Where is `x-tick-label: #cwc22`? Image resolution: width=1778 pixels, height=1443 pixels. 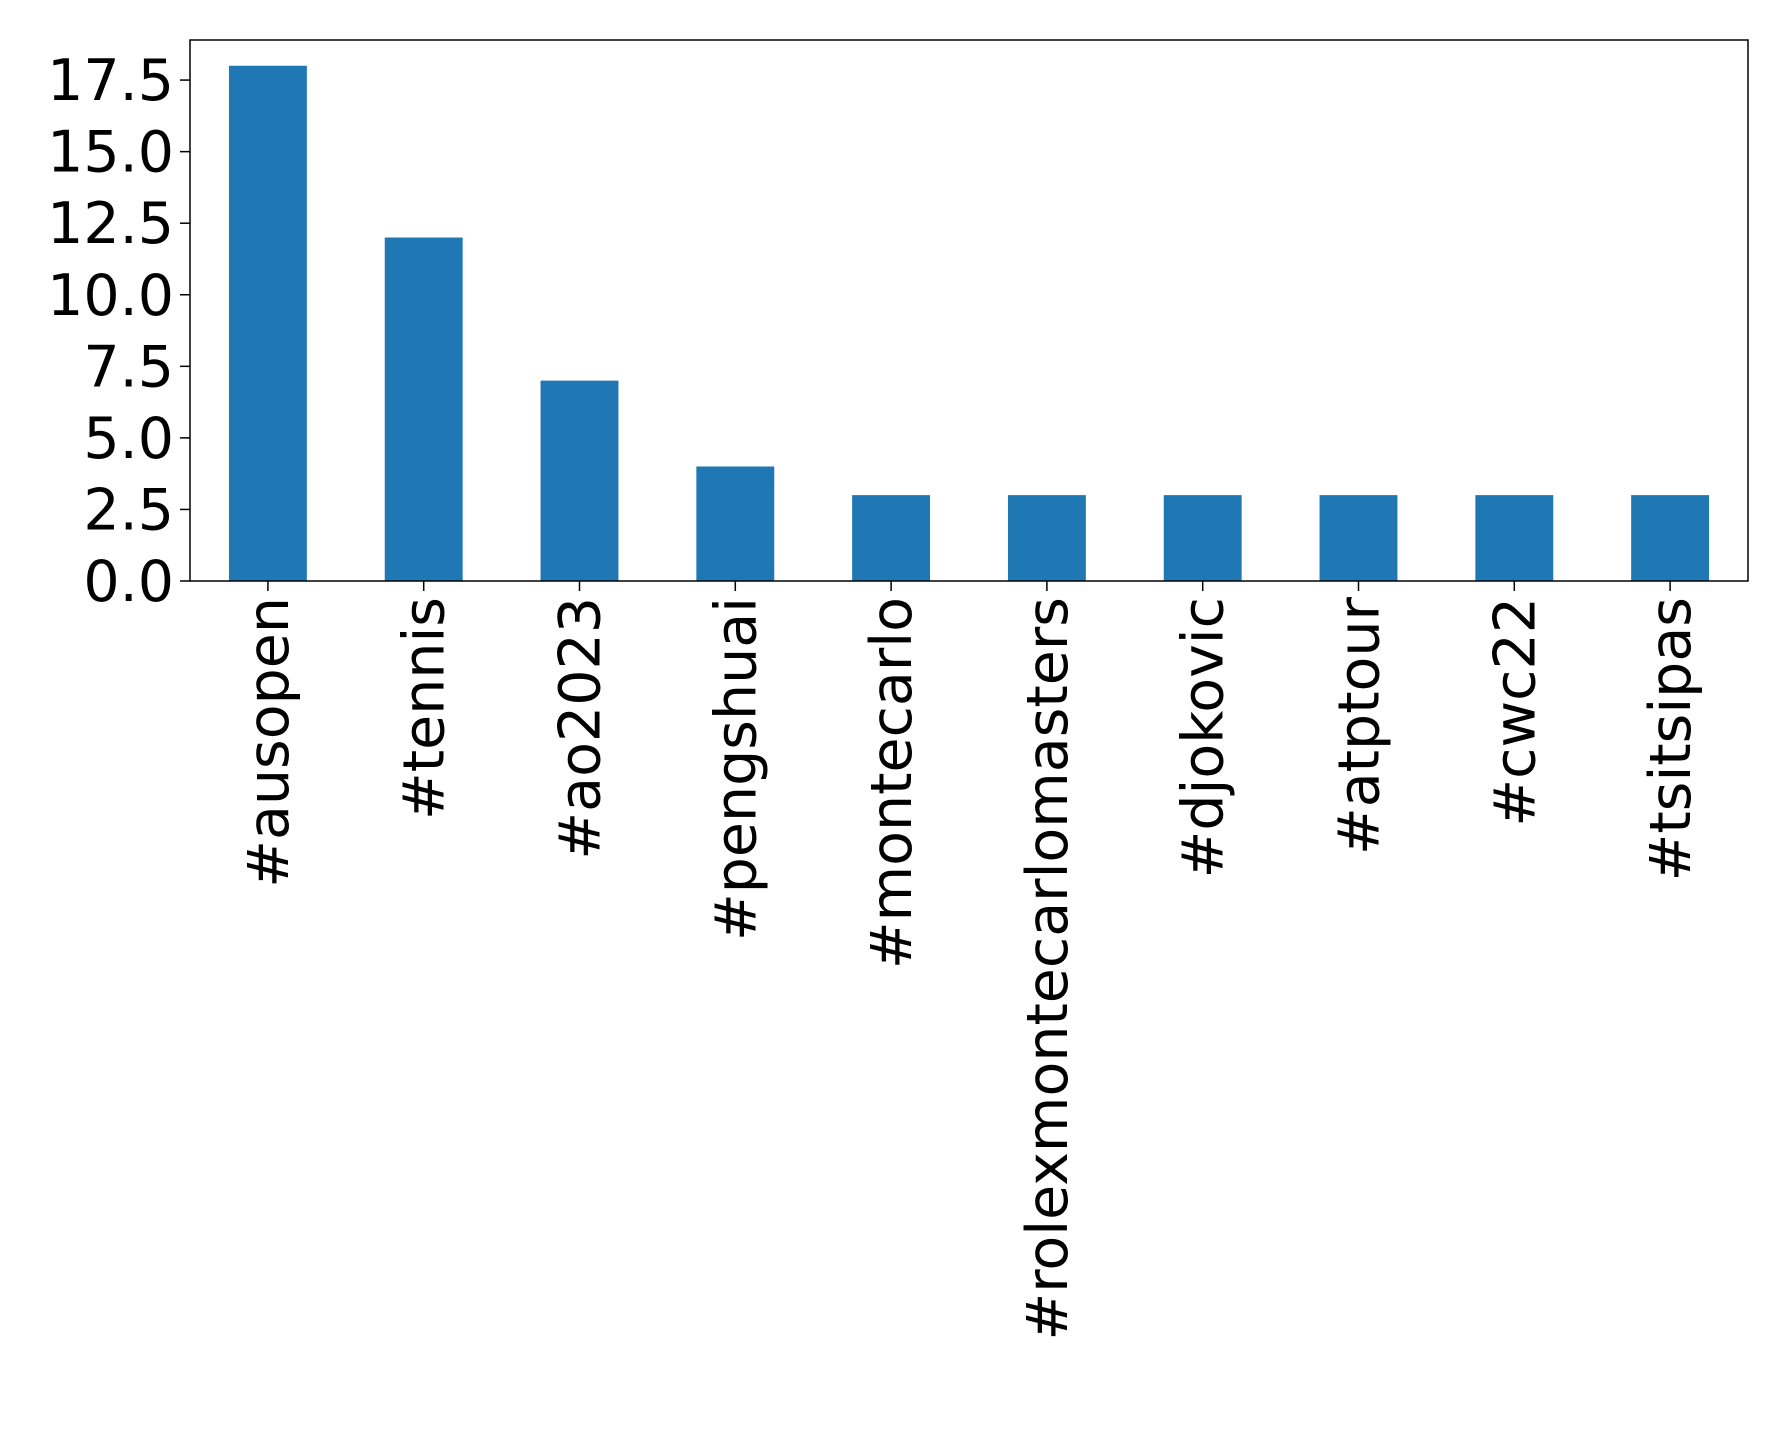
x-tick-label: #cwc22 is located at coordinates (1515, 712).